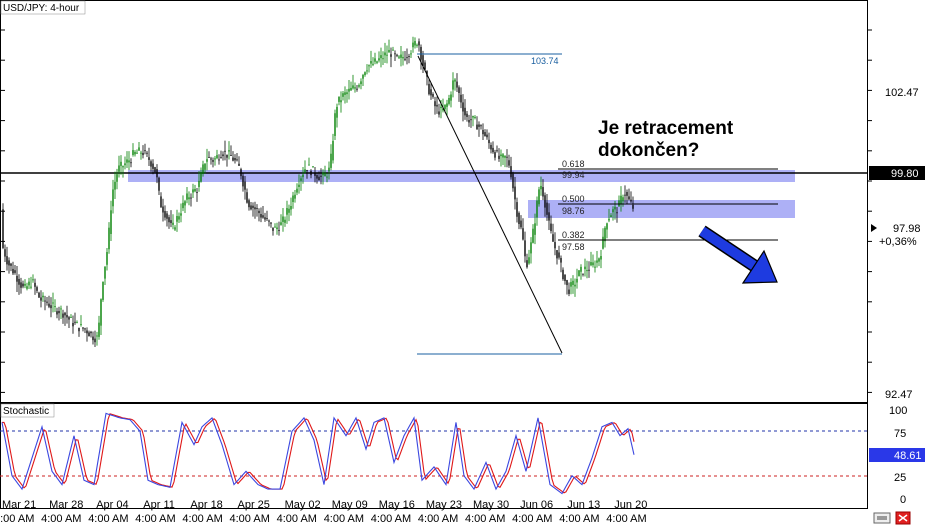 Image resolution: width=925 pixels, height=530 pixels. Describe the element at coordinates (573, 199) in the screenshot. I see `fib-500-ratio: 0.500` at that location.